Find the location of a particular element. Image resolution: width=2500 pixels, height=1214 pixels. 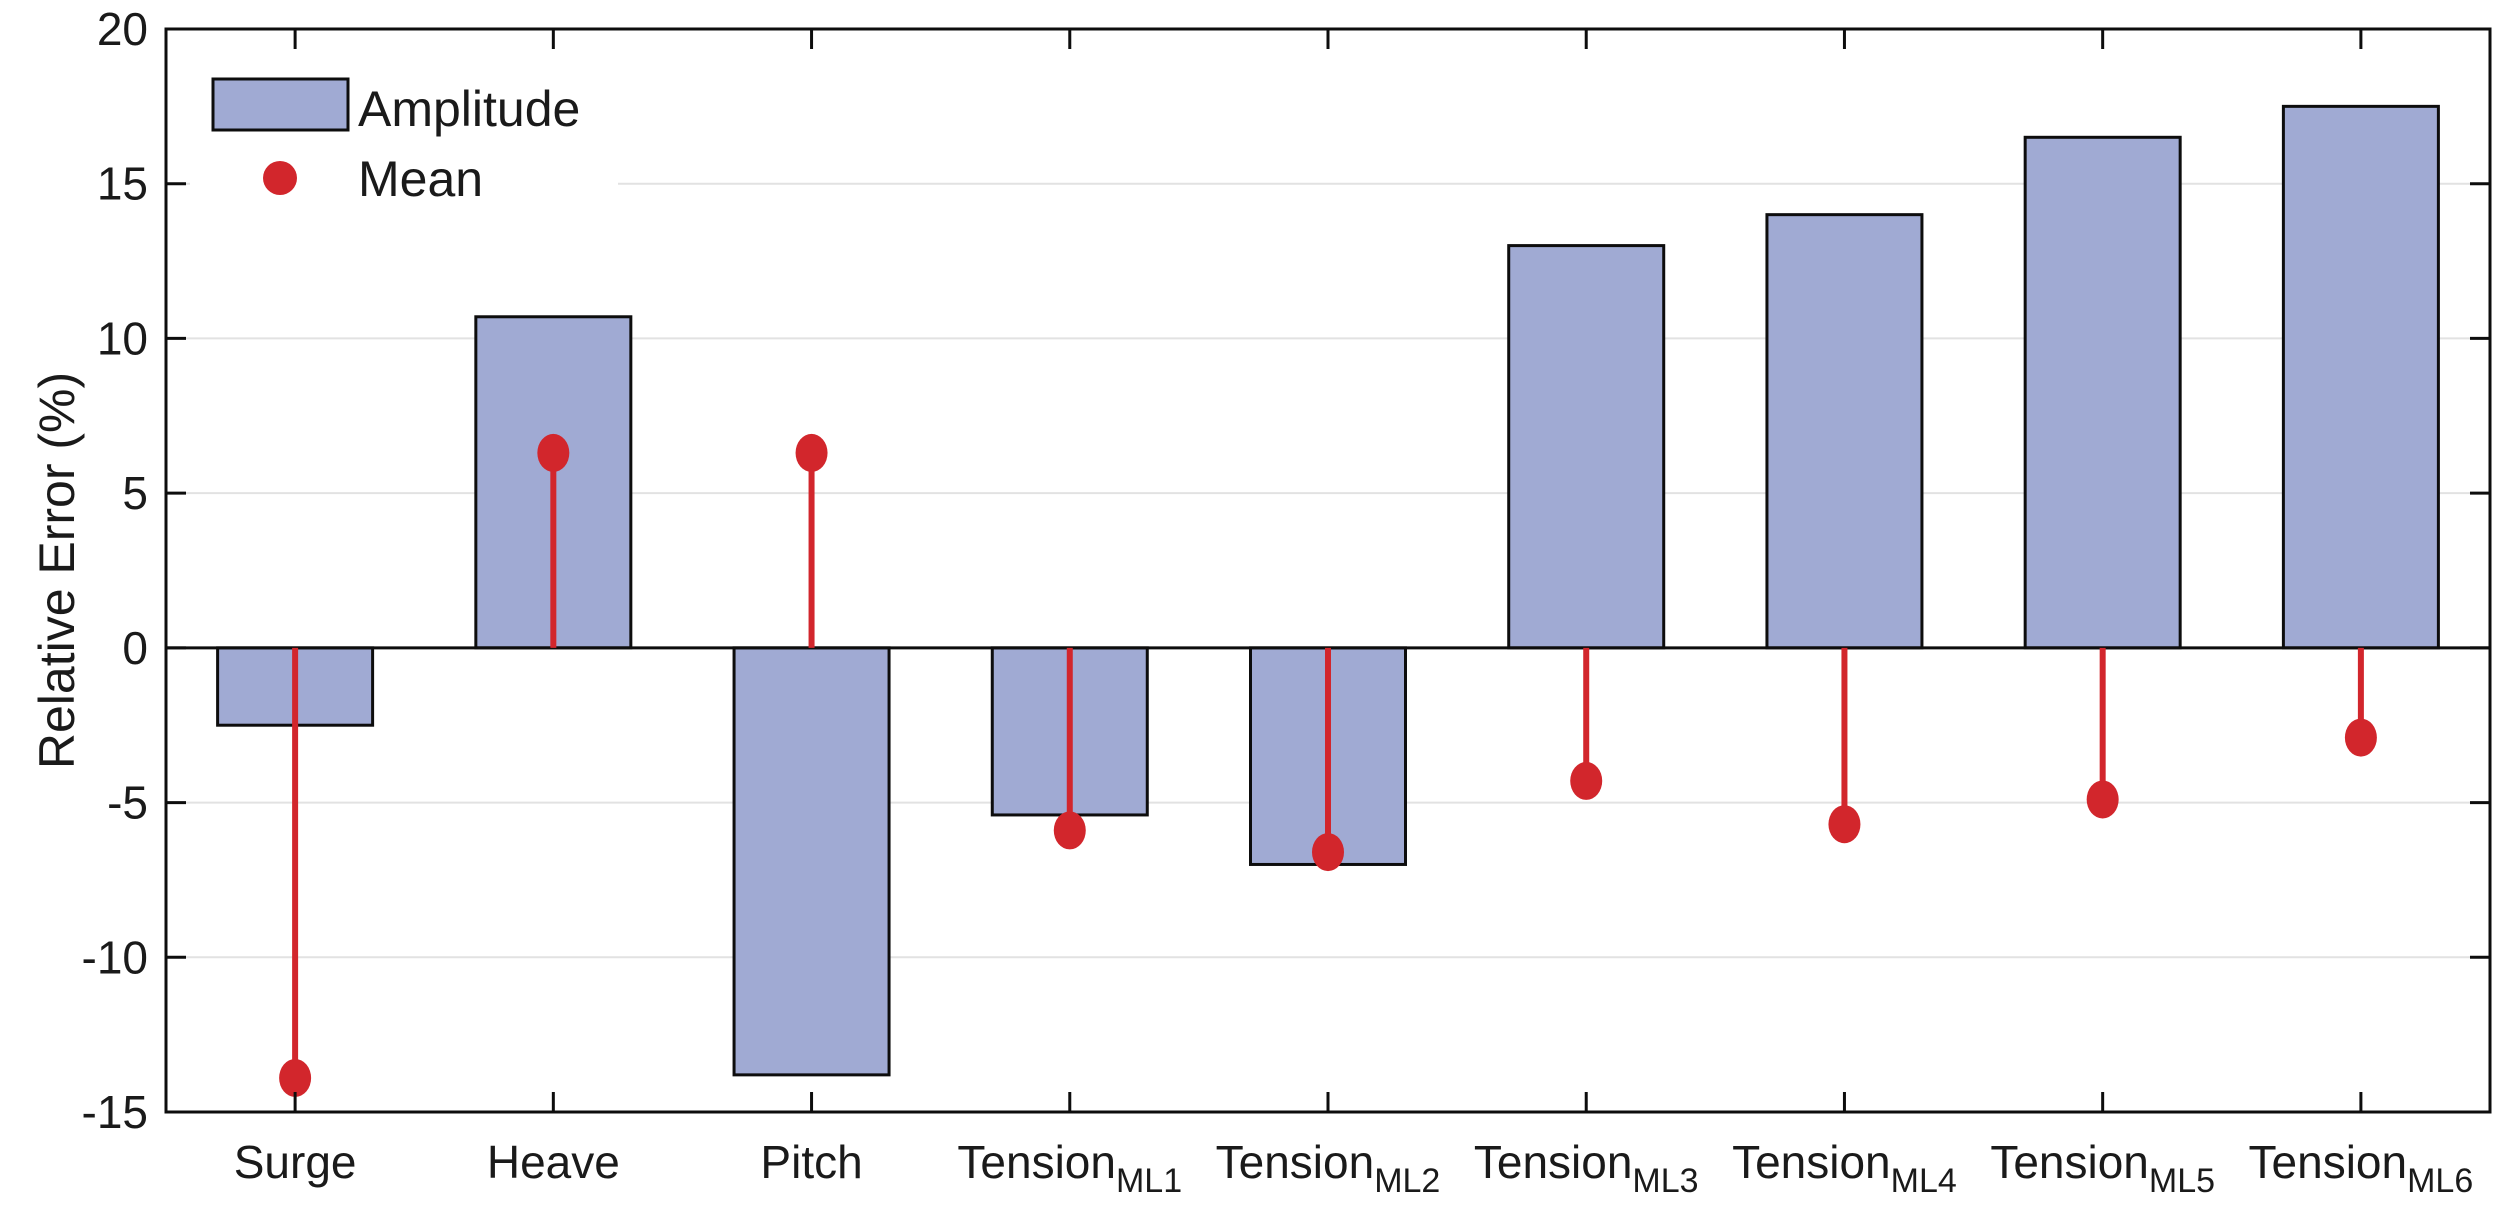

y-tick-label--10: -10 is located at coordinates (115, 957).